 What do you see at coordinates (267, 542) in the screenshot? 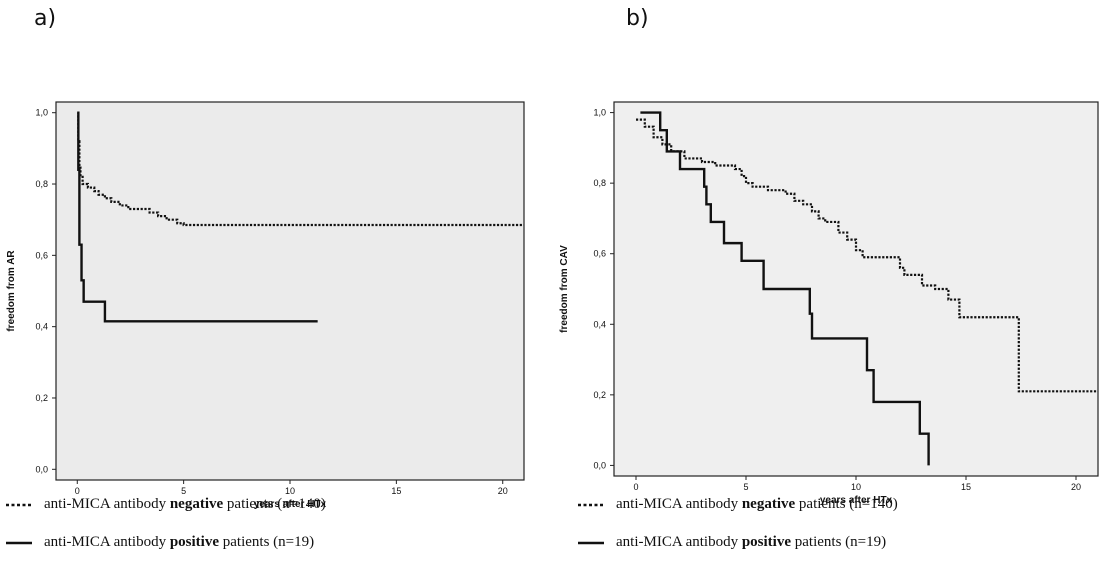
I see `legend-a-positive-suffix: patients (n=19)` at bounding box center [267, 542].